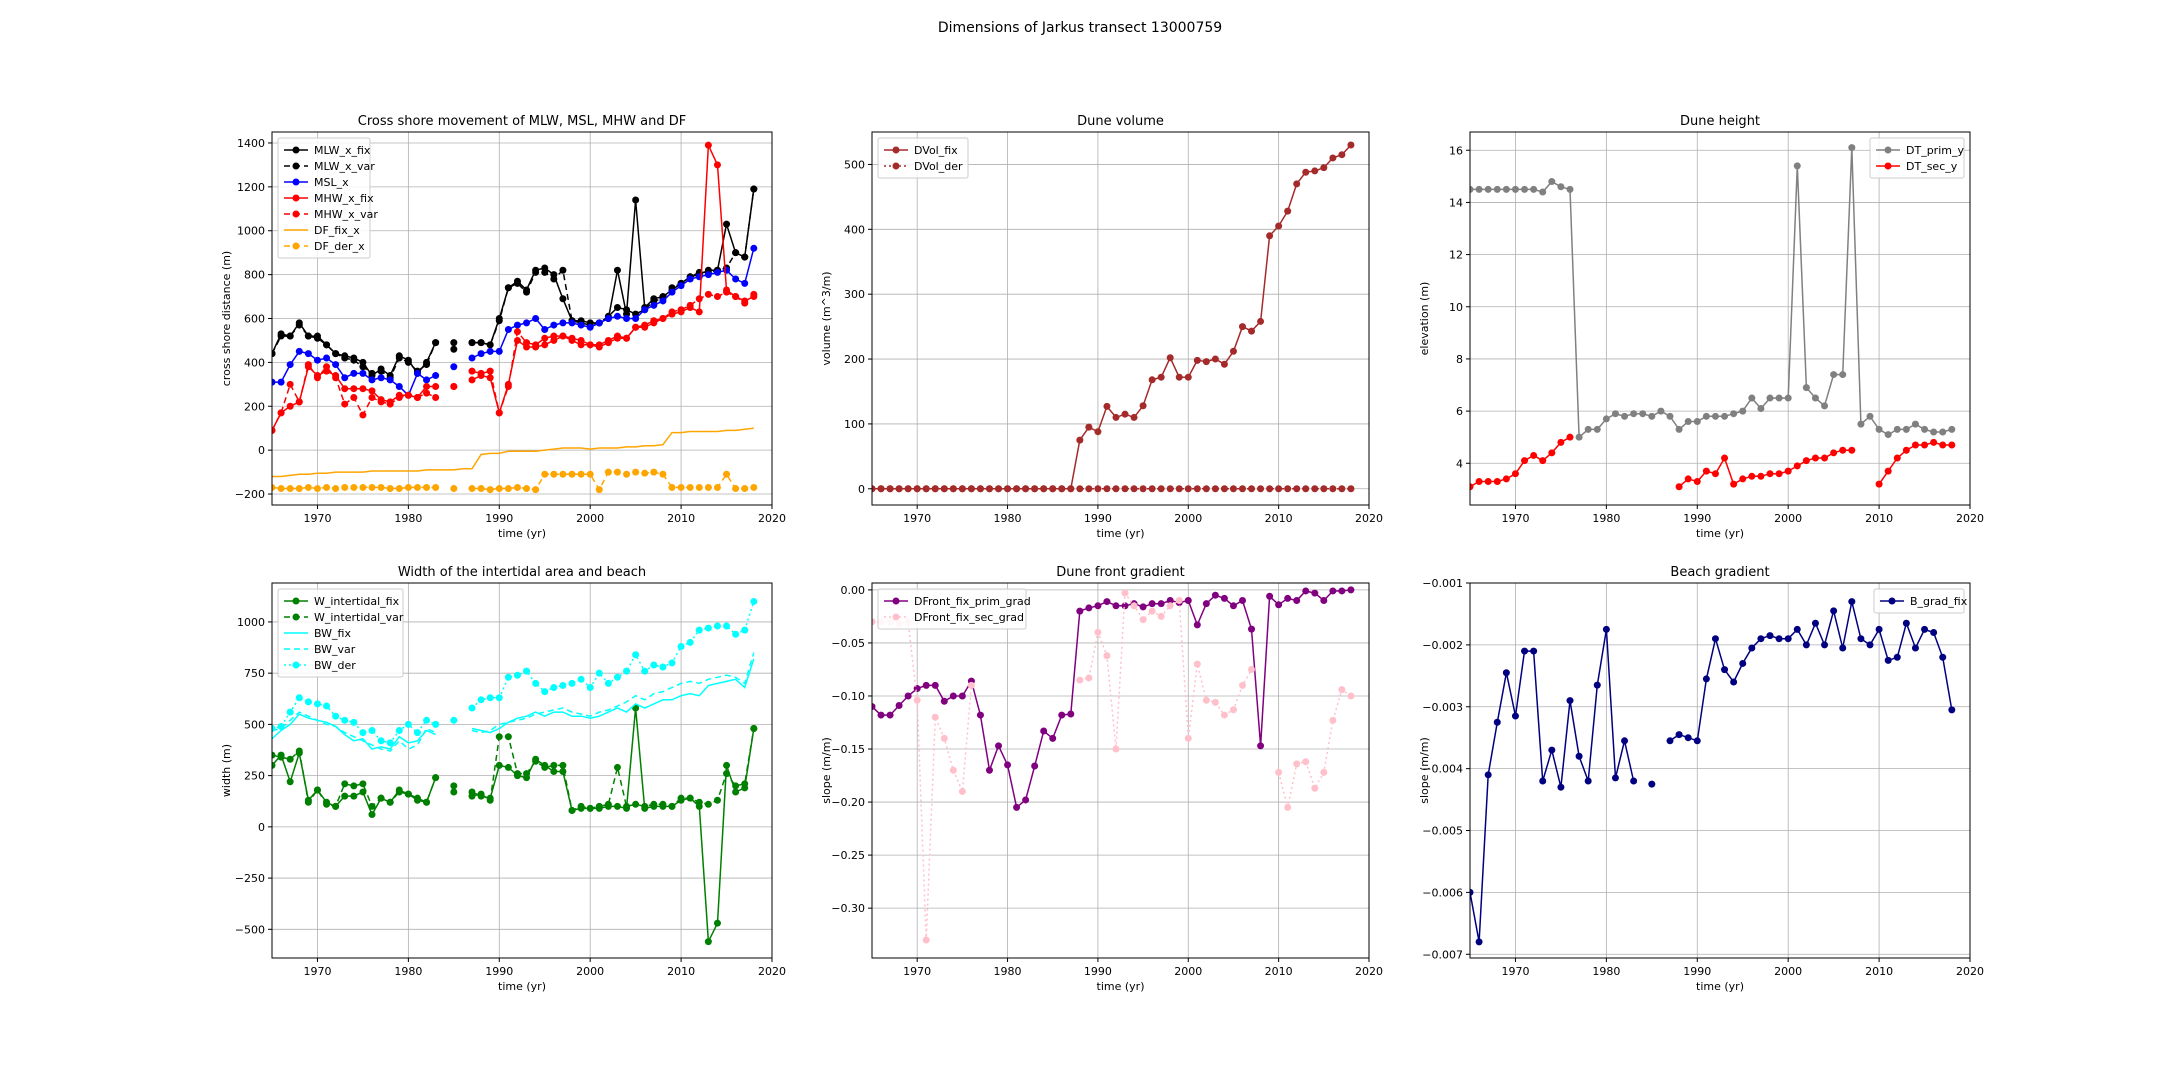  Describe the element at coordinates (861, 489) in the screenshot. I see `y-tick-label: 0` at that location.